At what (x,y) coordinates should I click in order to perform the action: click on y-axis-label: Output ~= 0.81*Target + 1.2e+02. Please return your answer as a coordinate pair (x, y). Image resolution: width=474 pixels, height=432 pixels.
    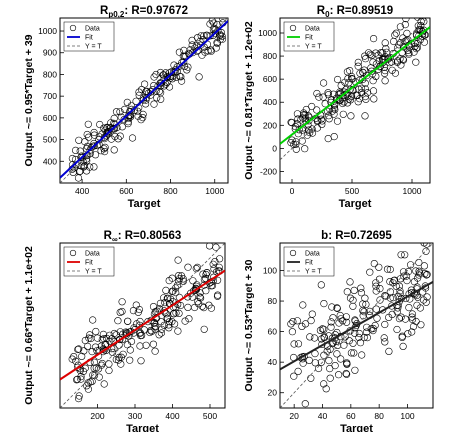
    Looking at the image, I should click on (249, 100).